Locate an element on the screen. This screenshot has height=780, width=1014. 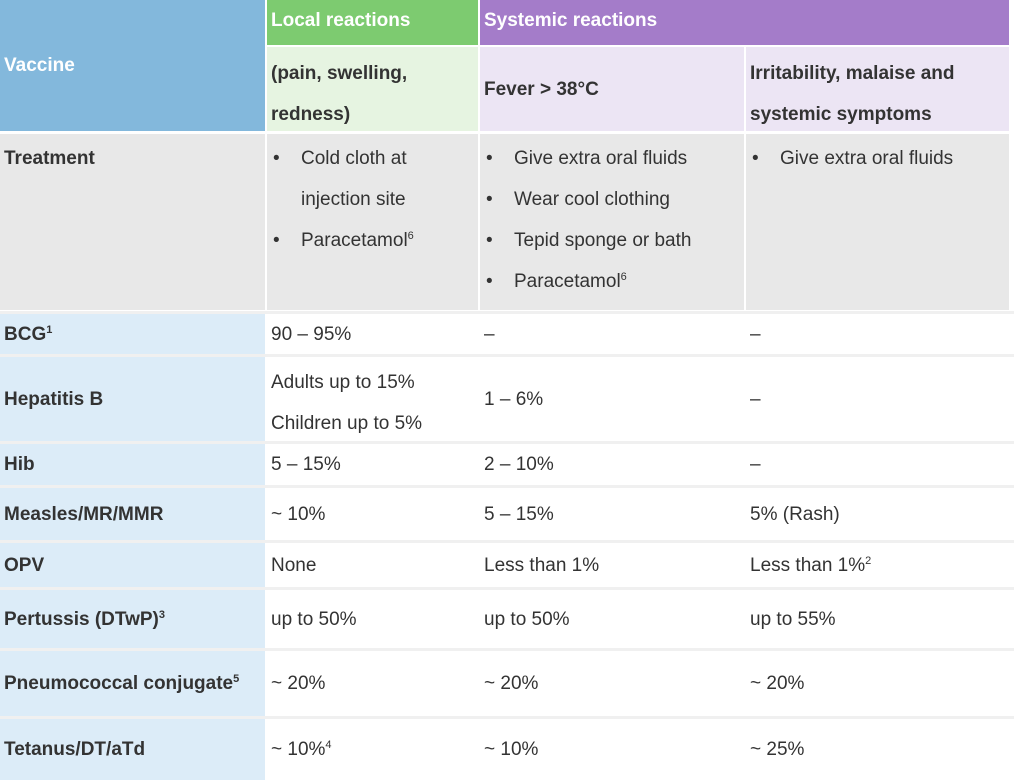
systemic-reactions-label: Systemic reactions is located at coordinates (571, 20).